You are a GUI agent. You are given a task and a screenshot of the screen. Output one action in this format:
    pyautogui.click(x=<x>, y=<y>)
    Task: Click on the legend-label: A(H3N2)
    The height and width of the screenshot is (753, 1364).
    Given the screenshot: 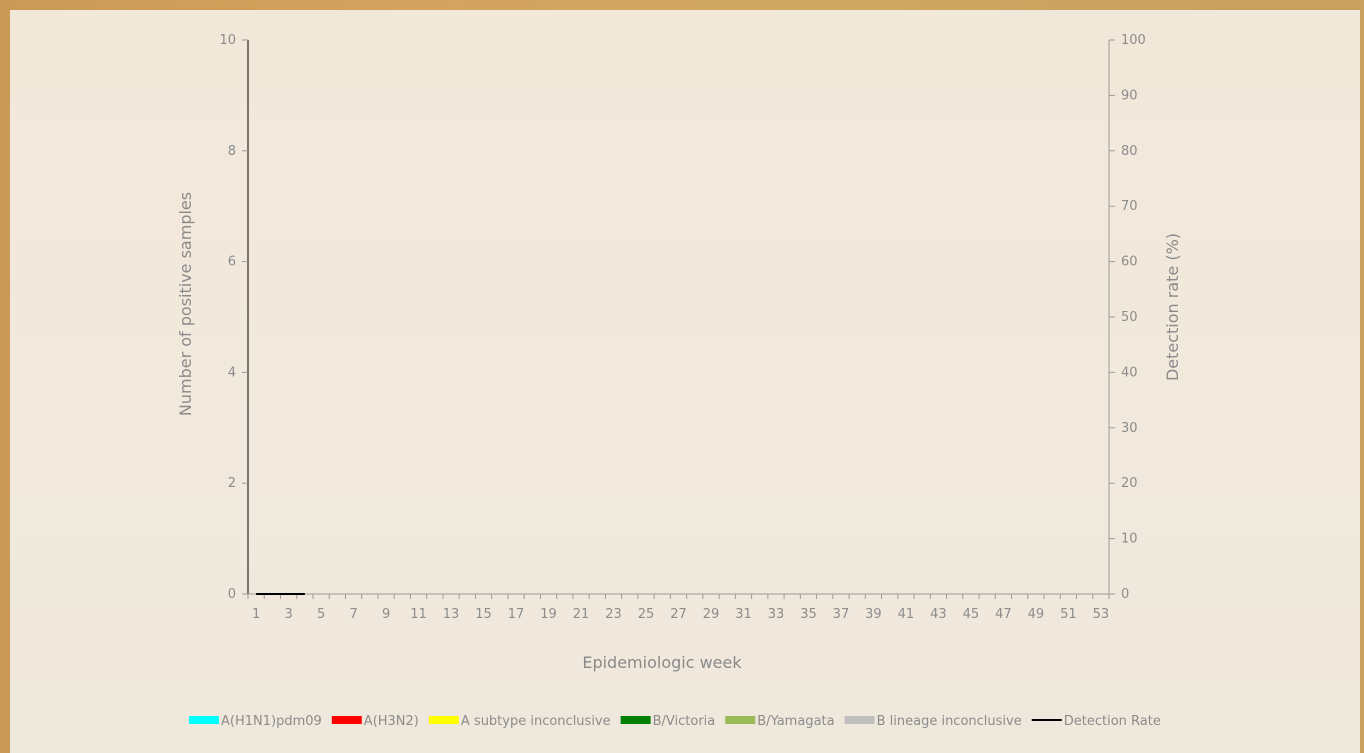 What is the action you would take?
    pyautogui.click(x=391, y=721)
    